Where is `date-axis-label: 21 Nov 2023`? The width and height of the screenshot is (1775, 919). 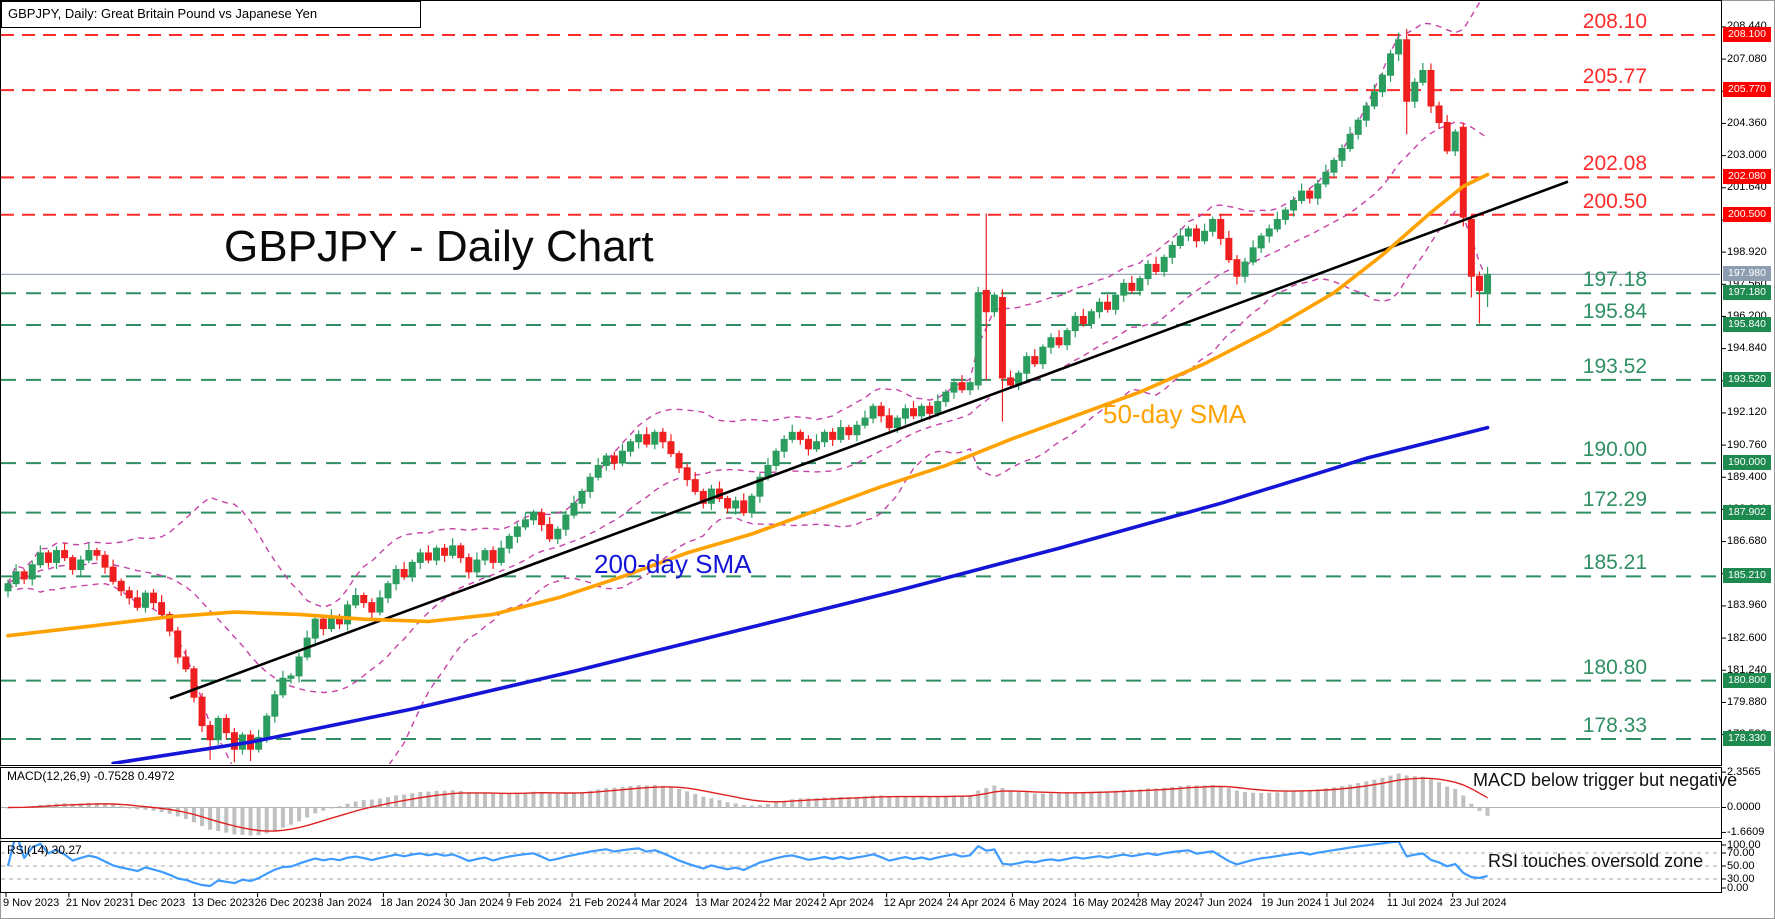 date-axis-label: 21 Nov 2023 is located at coordinates (97, 903).